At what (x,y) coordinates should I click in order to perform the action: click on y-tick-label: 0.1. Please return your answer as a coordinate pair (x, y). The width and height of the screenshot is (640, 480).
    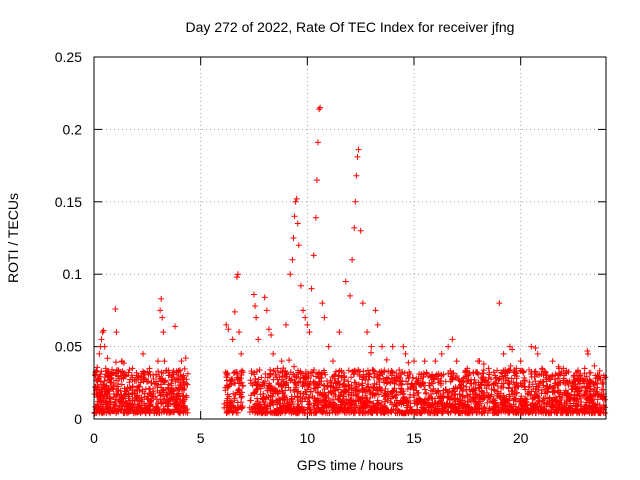
    Looking at the image, I should click on (73, 274).